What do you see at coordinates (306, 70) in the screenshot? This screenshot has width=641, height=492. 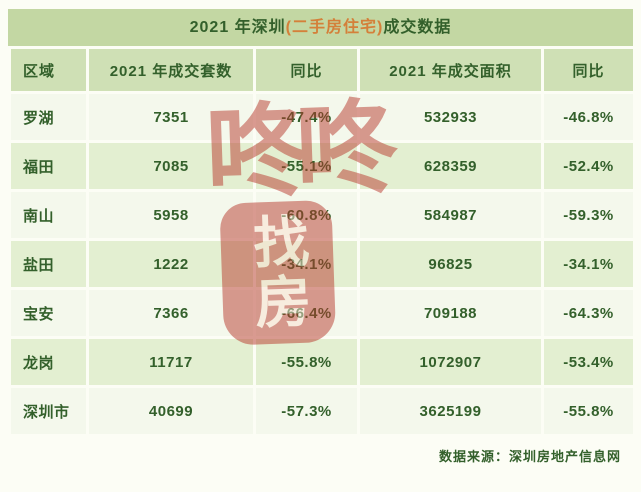 I see `column-header-2: 同比` at bounding box center [306, 70].